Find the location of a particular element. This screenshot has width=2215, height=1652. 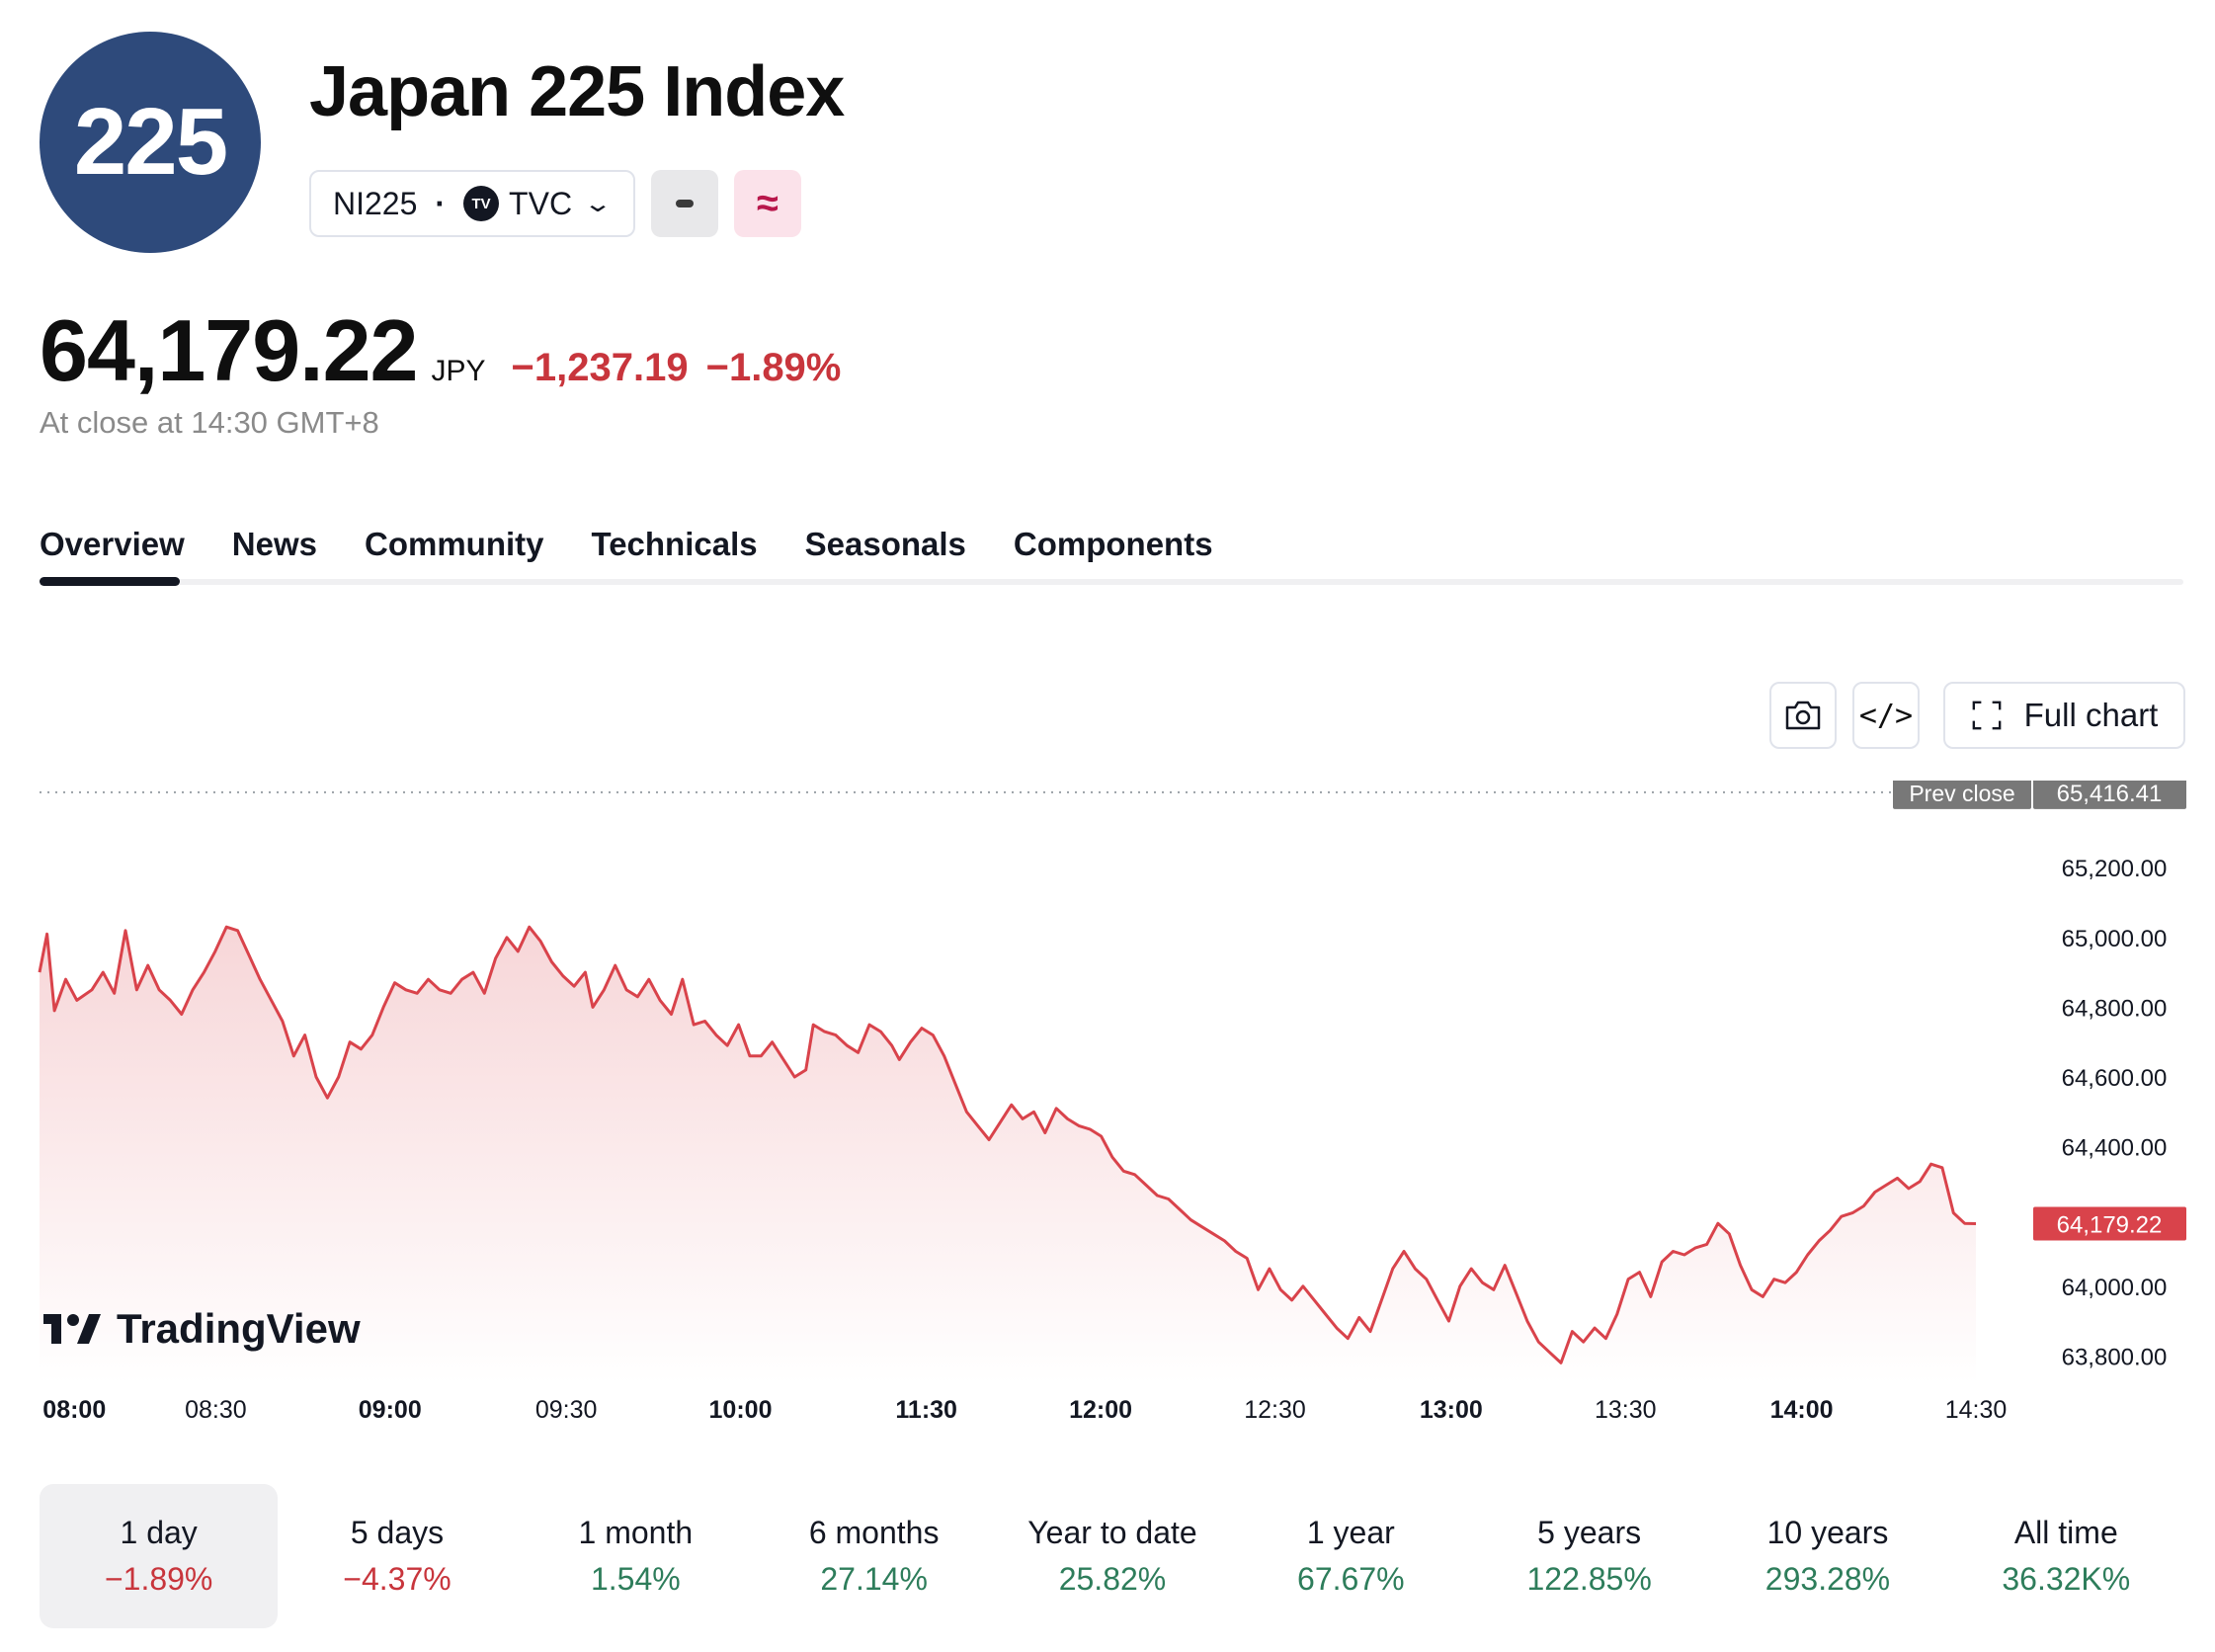

prev-close-label: Prev close is located at coordinates (1961, 793).